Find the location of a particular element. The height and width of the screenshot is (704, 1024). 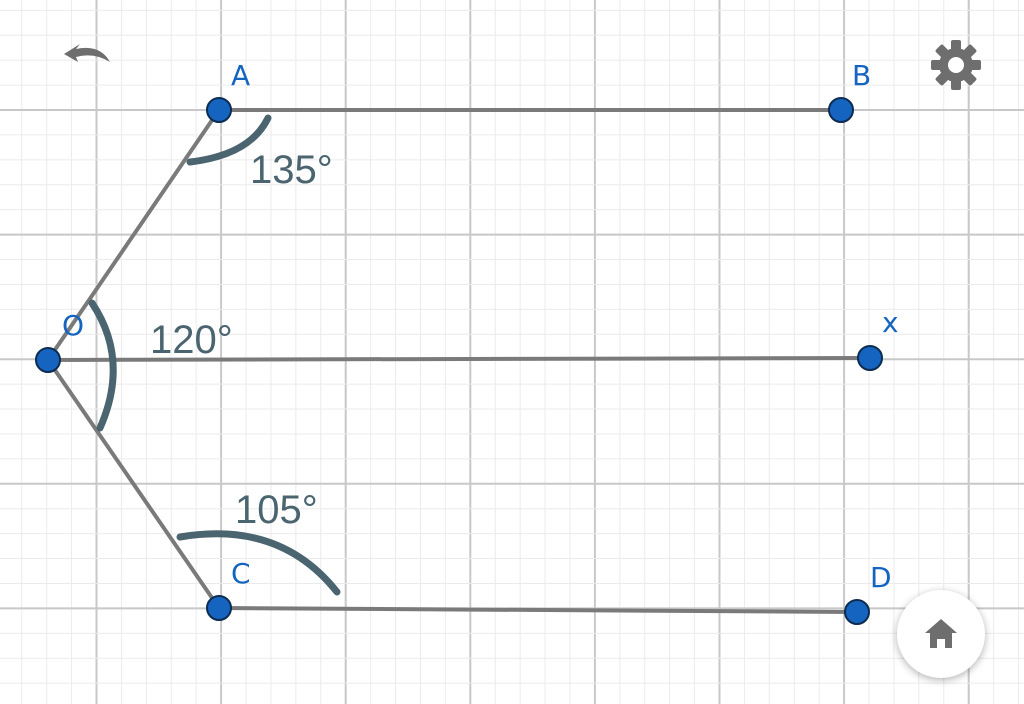

angle-o-label: 120° is located at coordinates (191, 340).